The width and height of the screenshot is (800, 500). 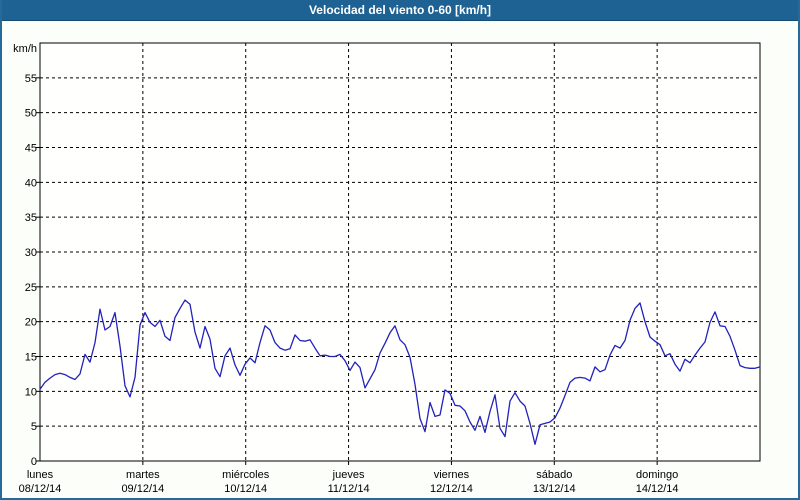 I want to click on x-axis-date-label: 10/12/14, so click(x=245, y=489).